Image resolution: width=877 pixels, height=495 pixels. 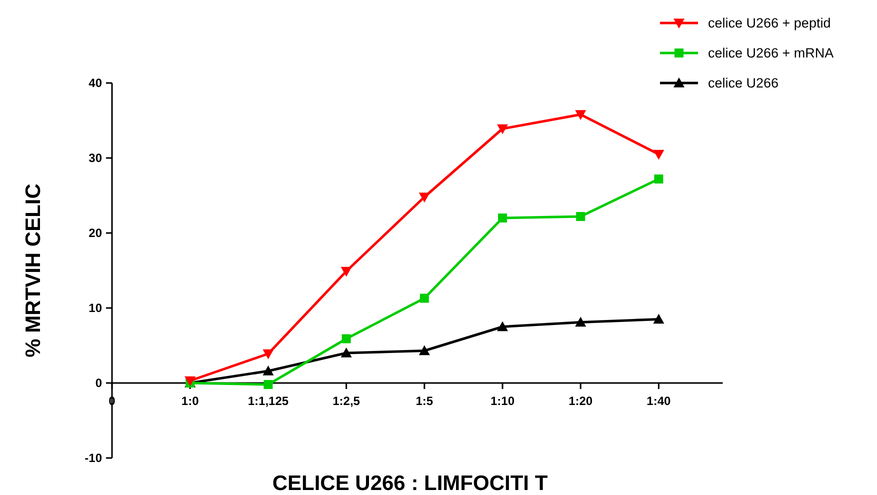 I want to click on x-tick-label: 1:0, so click(x=190, y=401).